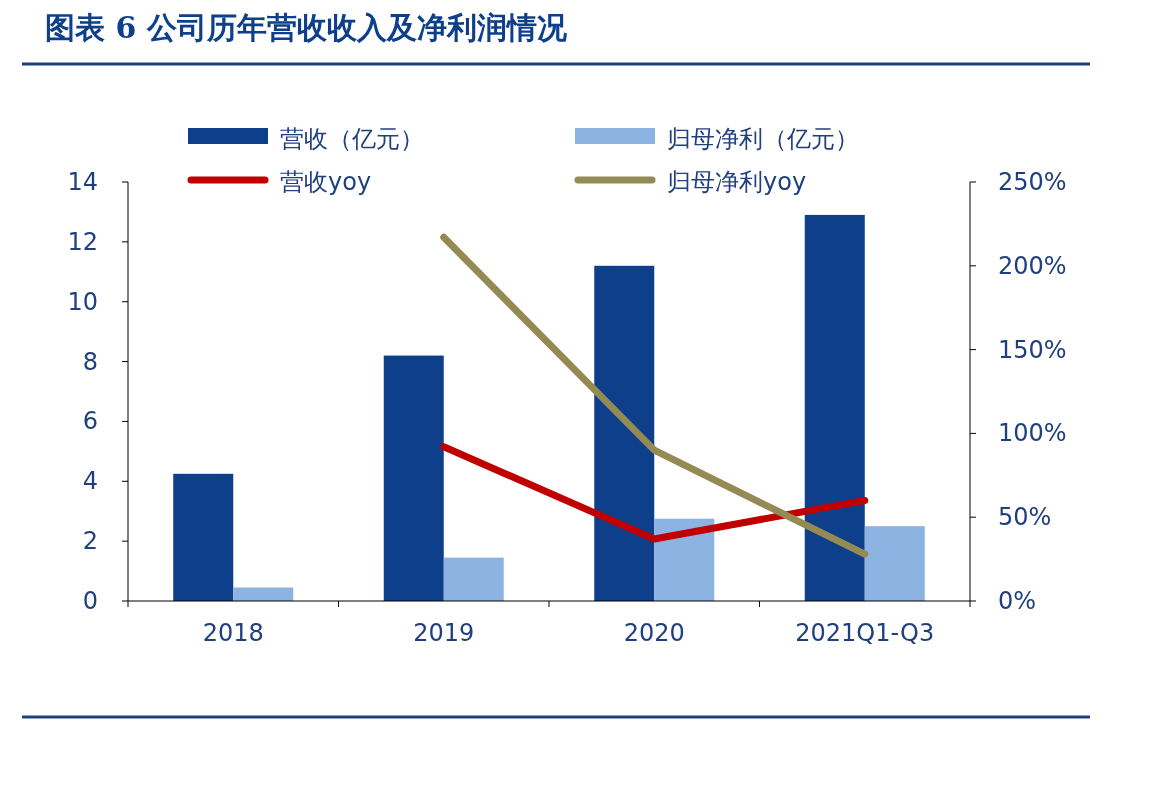 The image size is (1149, 785). Describe the element at coordinates (82, 241) in the screenshot. I see `y-tick-label: 12` at that location.